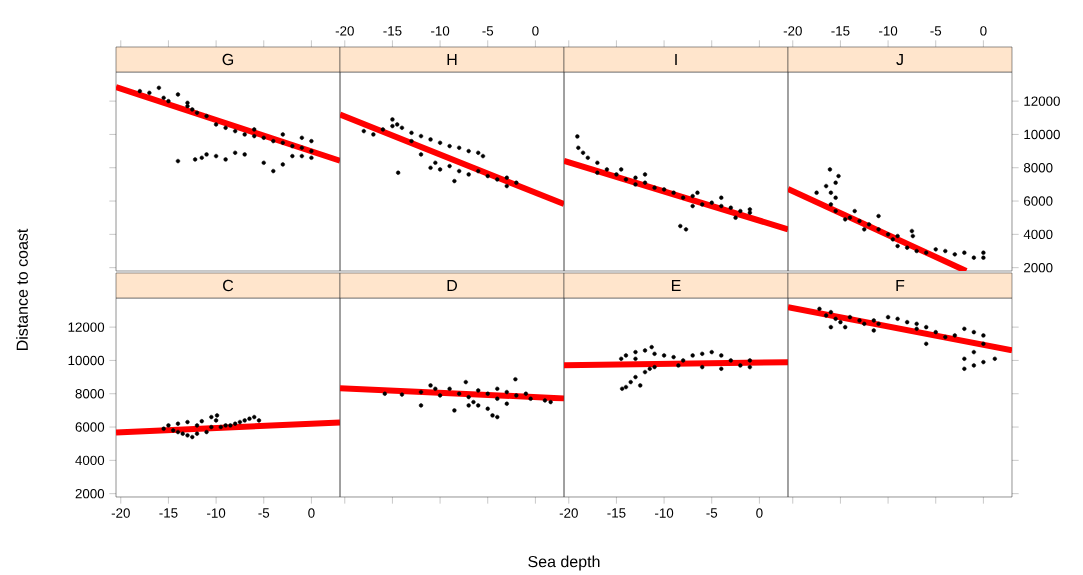 The width and height of the screenshot is (1083, 575). What do you see at coordinates (90, 394) in the screenshot?
I see `y-tick-label: 8000` at bounding box center [90, 394].